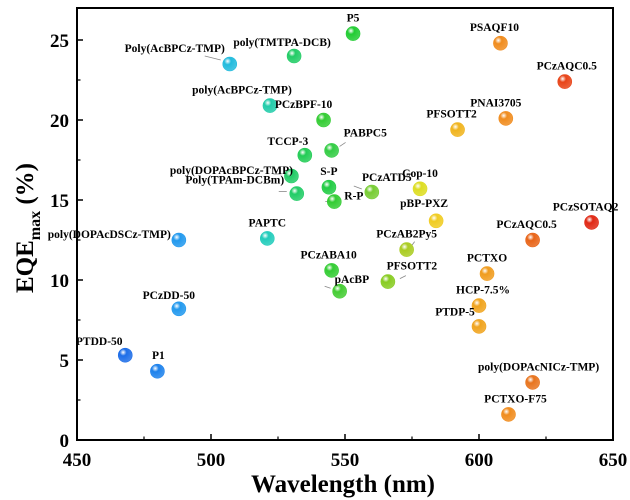 The height and width of the screenshot is (500, 630). I want to click on data-point-label: PCzATD5, so click(387, 178).